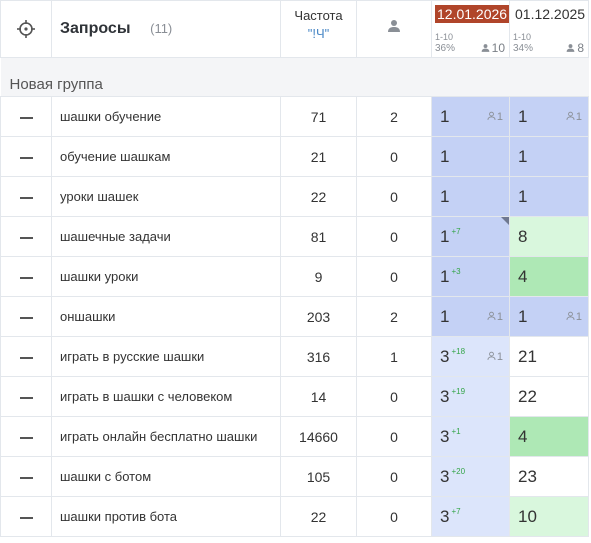 The image size is (591, 543). Describe the element at coordinates (470, 29) in the screenshot. I see `date-header-1: 12.01.2026 1-10 36% 10` at that location.